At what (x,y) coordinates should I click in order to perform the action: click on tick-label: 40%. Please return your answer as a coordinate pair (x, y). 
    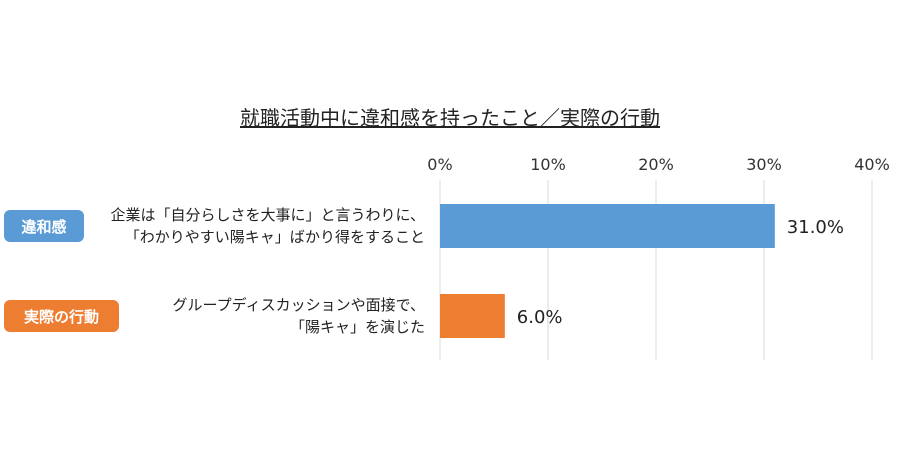
    Looking at the image, I should click on (872, 164).